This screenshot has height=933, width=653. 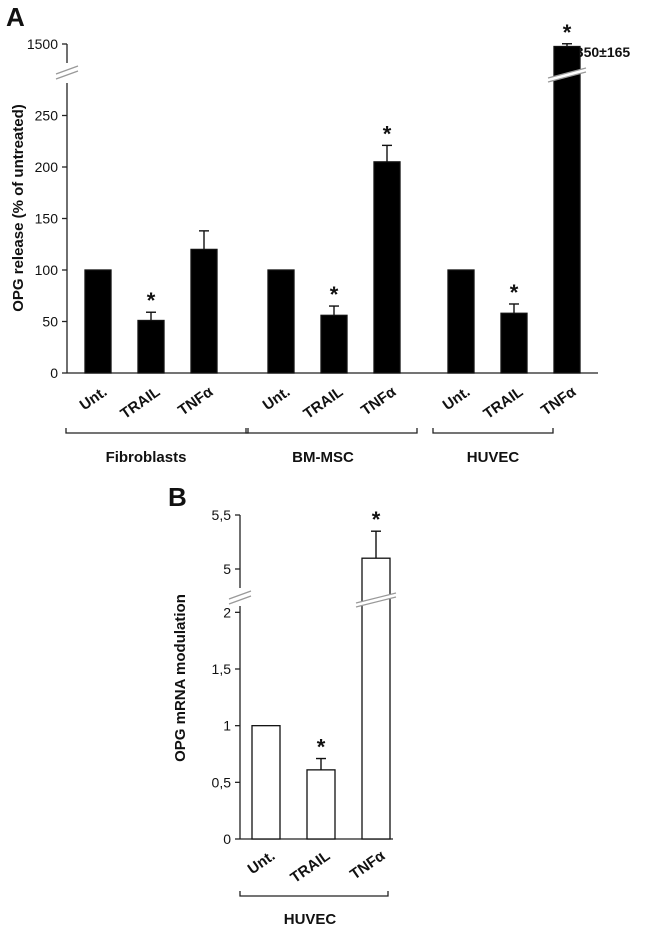 I want to click on panel-b-y-axis-label: OPG mRNA modulation, so click(x=180, y=678).